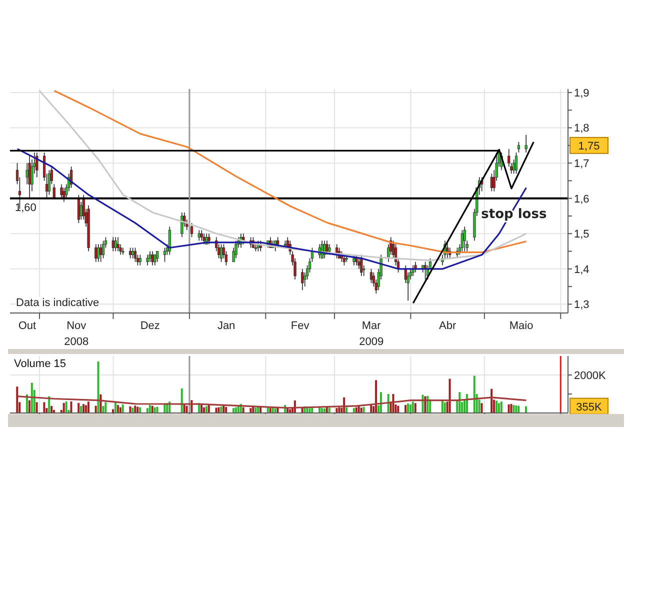  What do you see at coordinates (27, 326) in the screenshot?
I see `x-tick-label: Out` at bounding box center [27, 326].